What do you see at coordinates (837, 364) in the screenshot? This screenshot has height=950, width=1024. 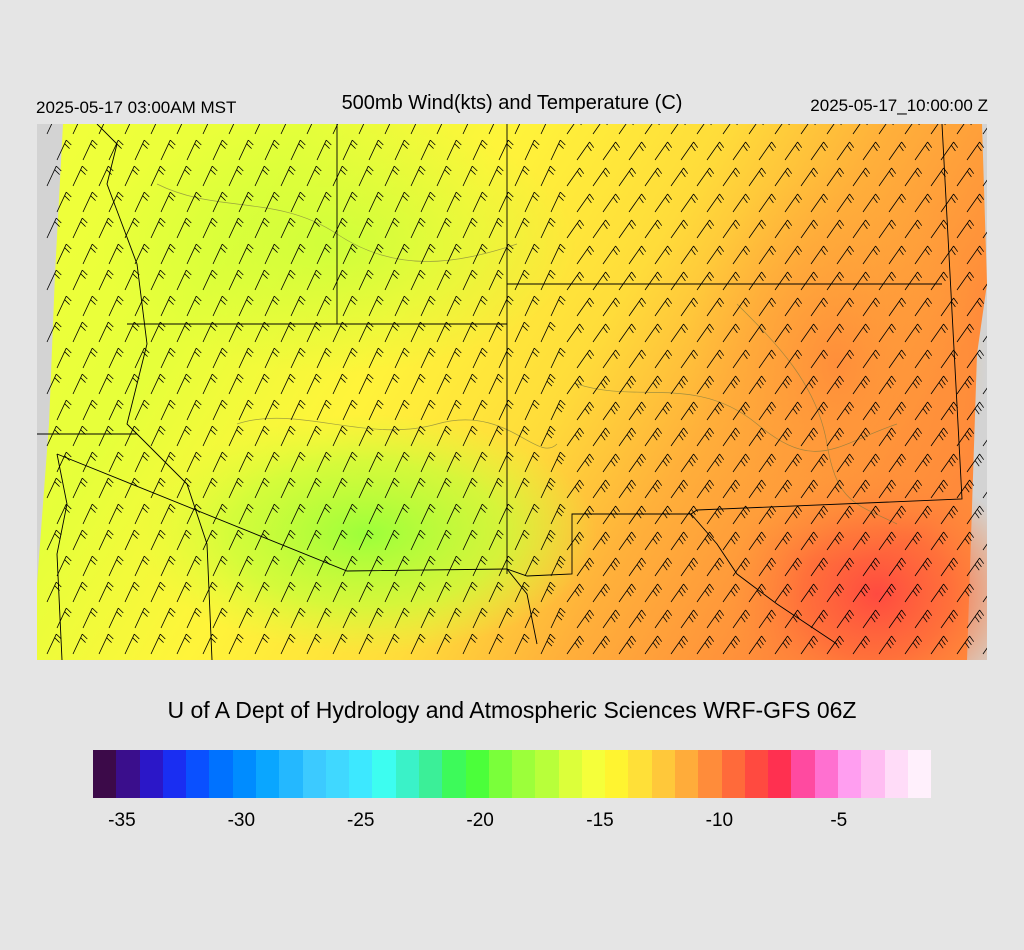 I see `warm-region-east` at bounding box center [837, 364].